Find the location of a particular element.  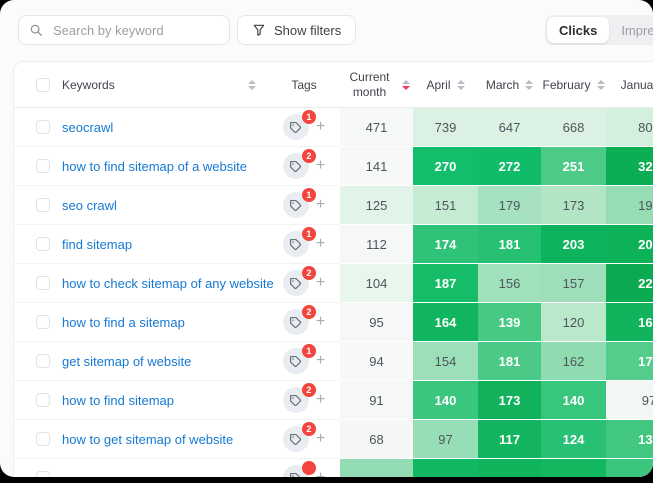

current-month-cell: 471 is located at coordinates (376, 127).